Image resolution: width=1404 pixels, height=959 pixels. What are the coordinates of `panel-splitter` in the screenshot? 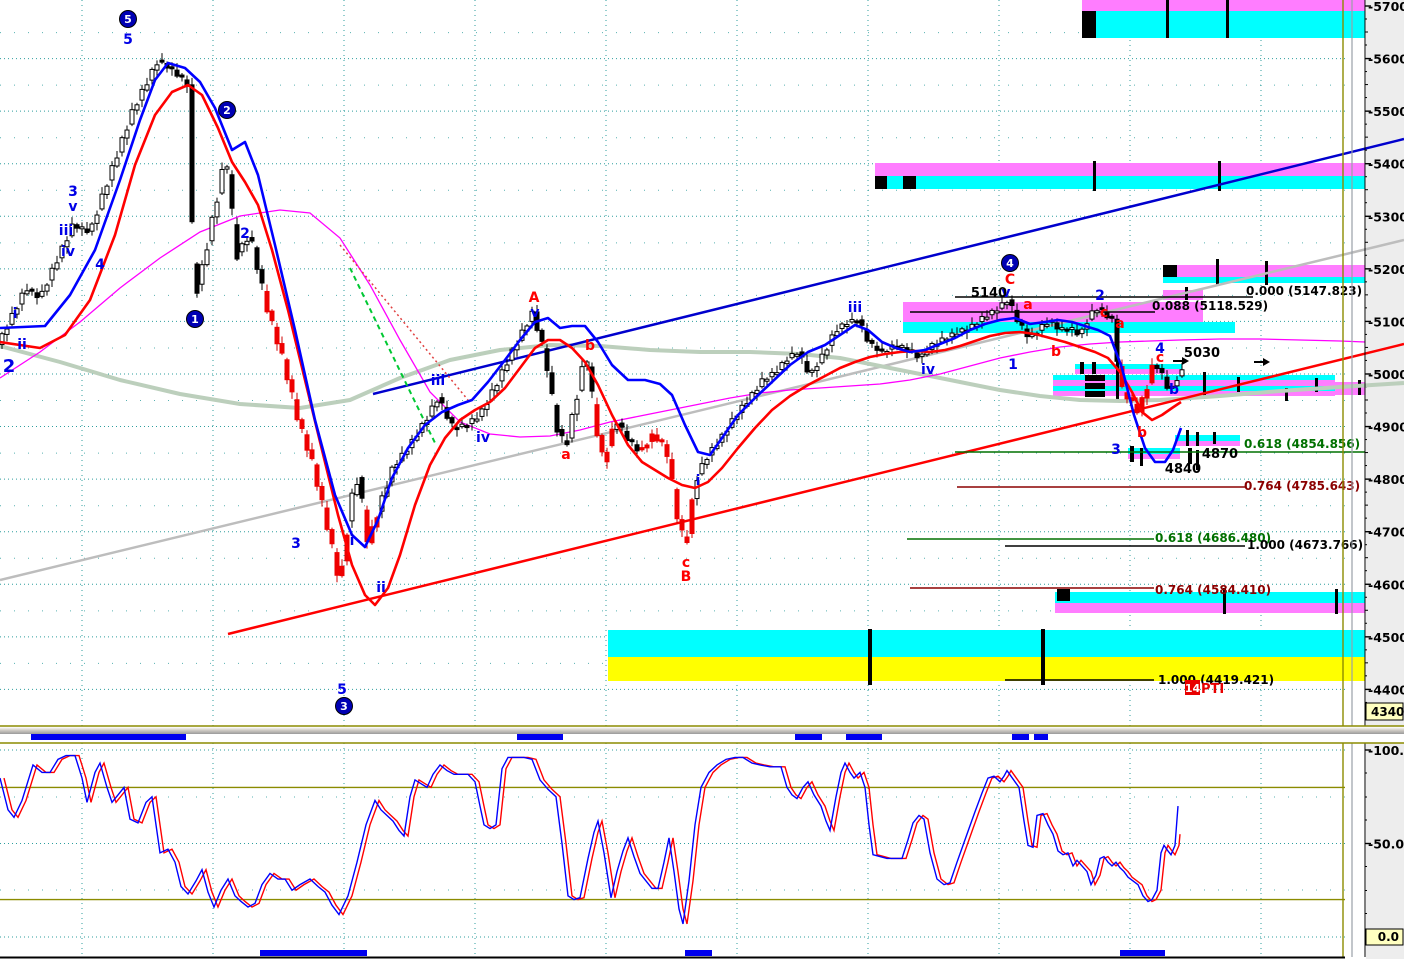 It's located at (702, 730).